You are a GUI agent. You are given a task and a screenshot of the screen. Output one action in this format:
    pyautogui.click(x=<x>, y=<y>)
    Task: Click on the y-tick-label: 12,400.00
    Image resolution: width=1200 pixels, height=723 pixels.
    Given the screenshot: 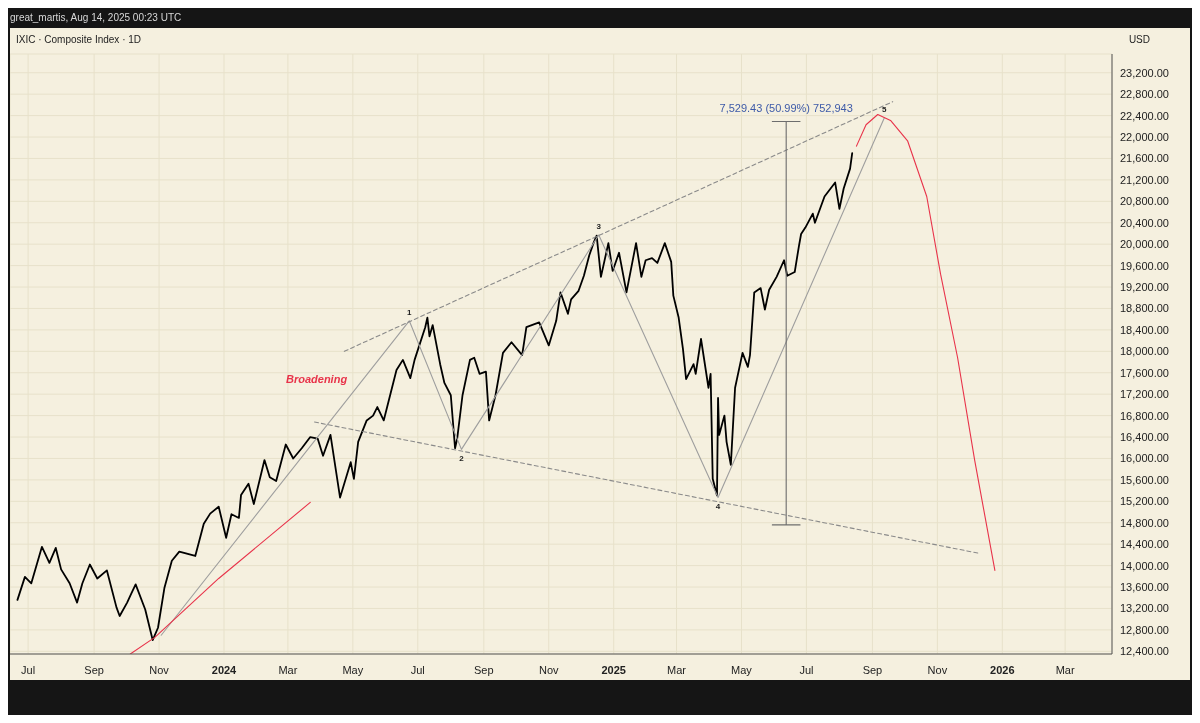 What is the action you would take?
    pyautogui.click(x=1144, y=651)
    